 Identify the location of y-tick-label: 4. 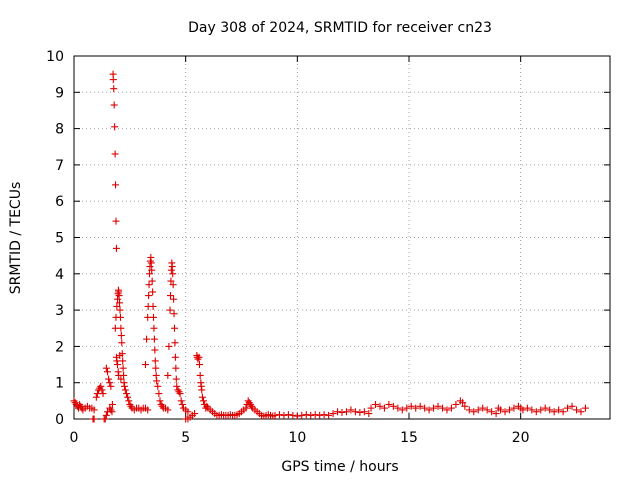
(59, 275).